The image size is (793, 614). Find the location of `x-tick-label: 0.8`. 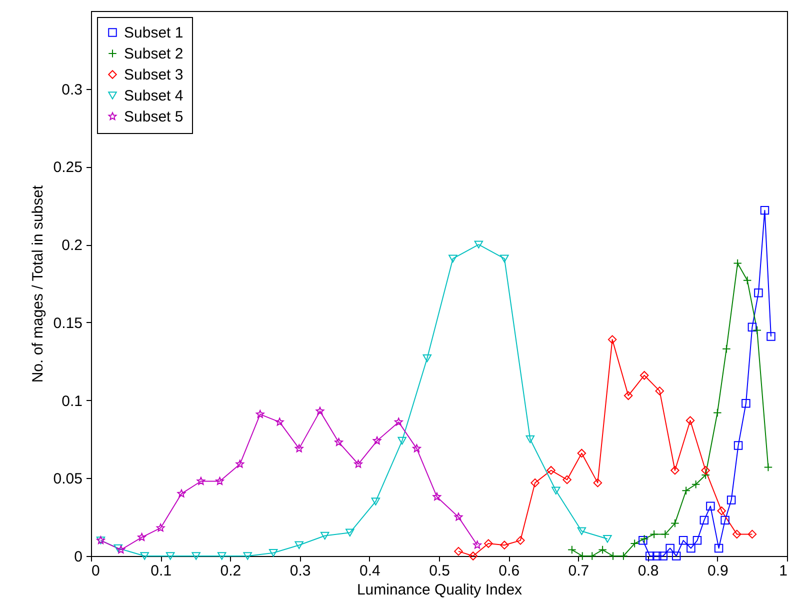

x-tick-label: 0.8 is located at coordinates (648, 571).